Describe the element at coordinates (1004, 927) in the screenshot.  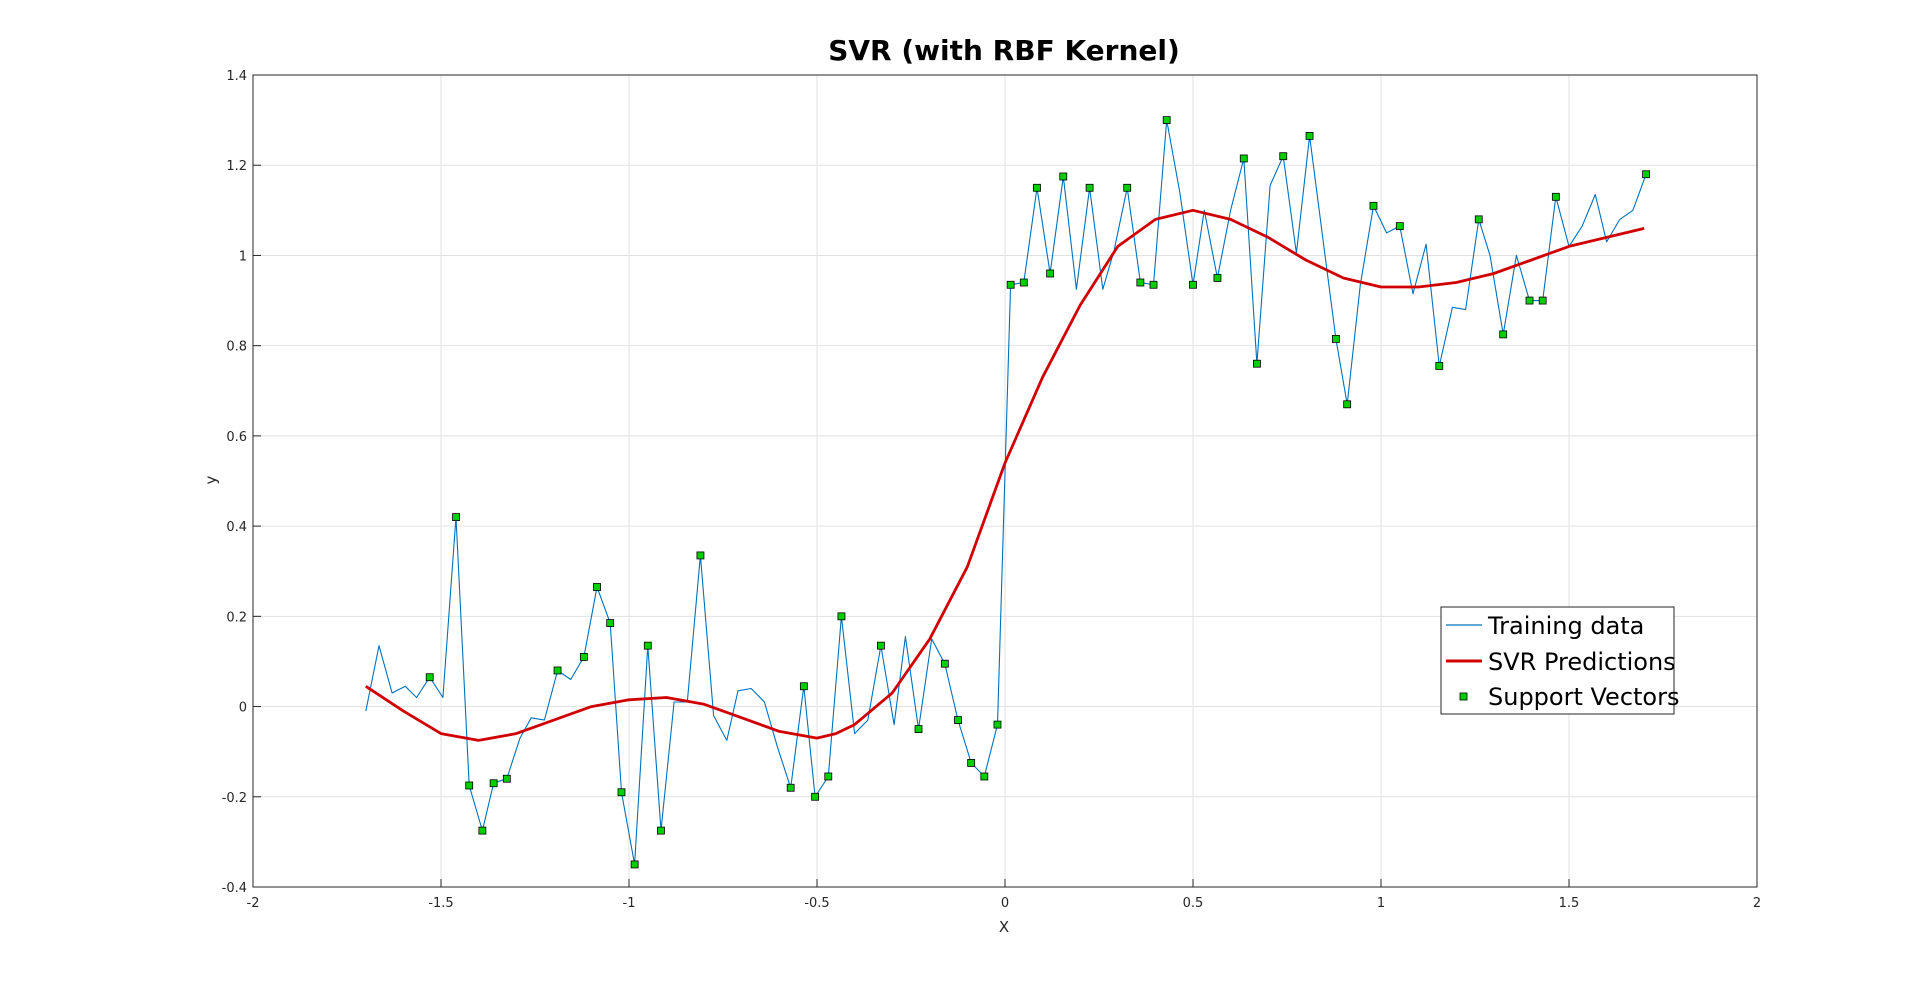
I see `x-axis-label: X` at that location.